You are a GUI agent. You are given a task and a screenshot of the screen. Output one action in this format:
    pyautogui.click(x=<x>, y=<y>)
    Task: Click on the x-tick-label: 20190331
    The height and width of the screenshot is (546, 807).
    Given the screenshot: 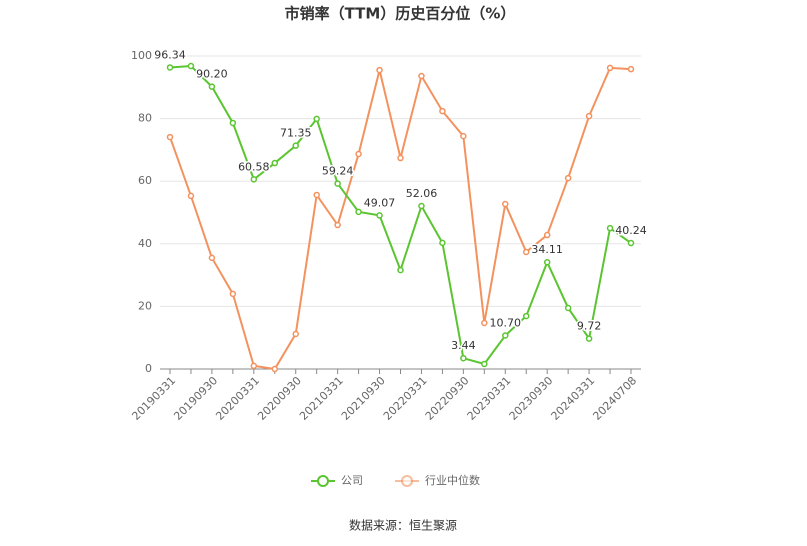 What is the action you would take?
    pyautogui.click(x=153, y=398)
    